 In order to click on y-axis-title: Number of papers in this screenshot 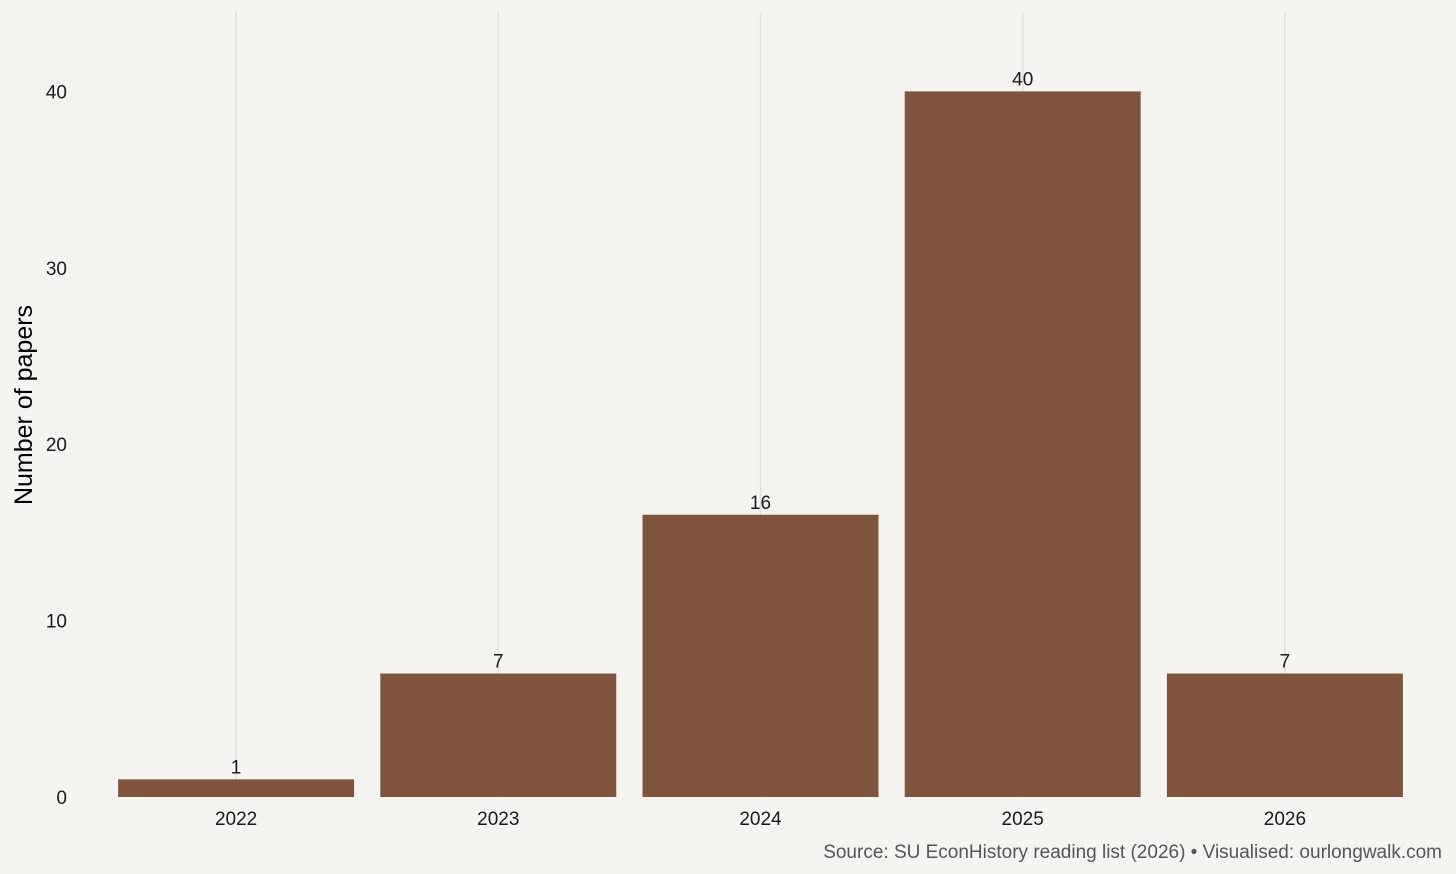, I will do `click(24, 405)`.